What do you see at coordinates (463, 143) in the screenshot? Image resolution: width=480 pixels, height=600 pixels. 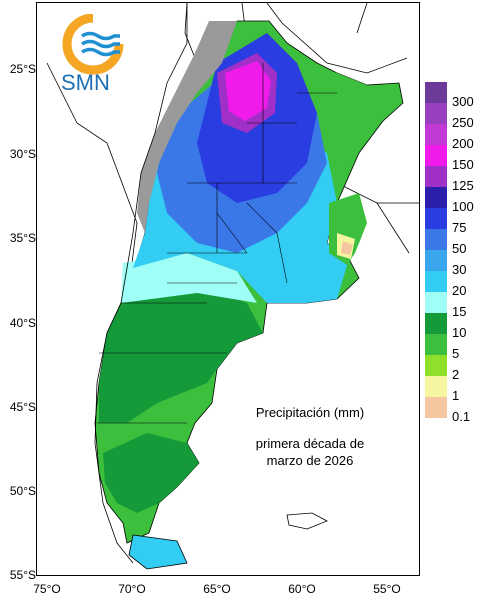 I see `legend-label-200: 200` at bounding box center [463, 143].